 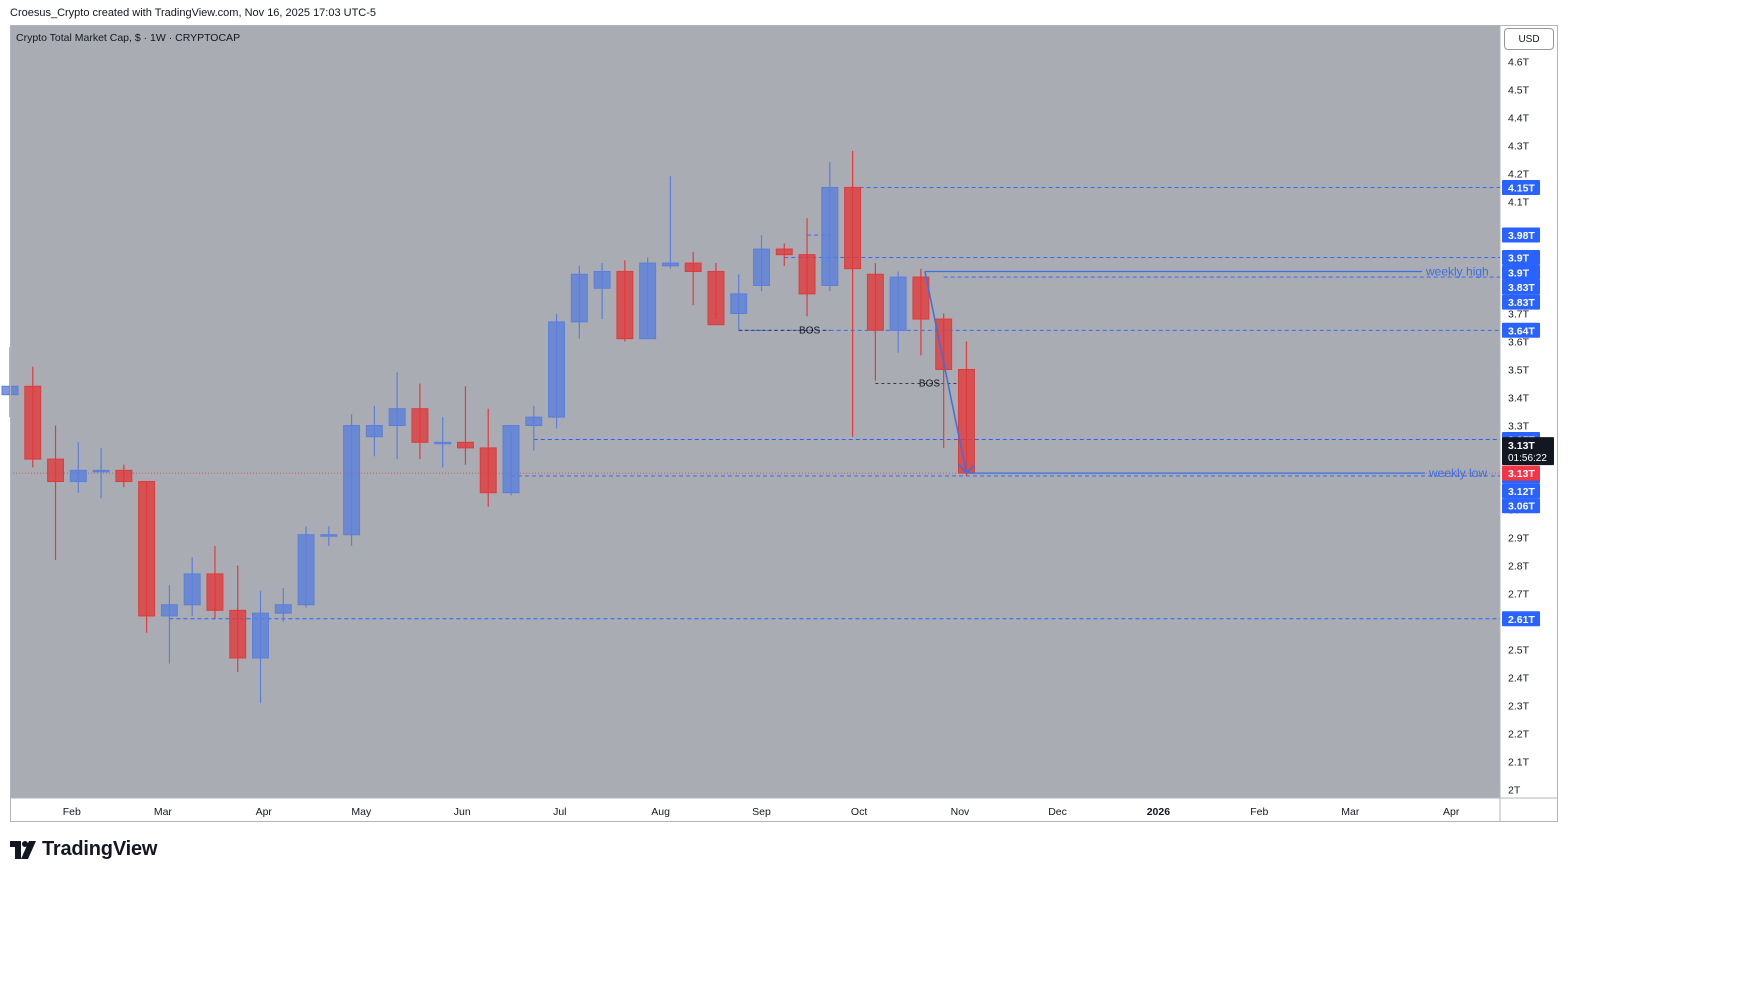 I want to click on time-tick-label: Aug, so click(x=660, y=812).